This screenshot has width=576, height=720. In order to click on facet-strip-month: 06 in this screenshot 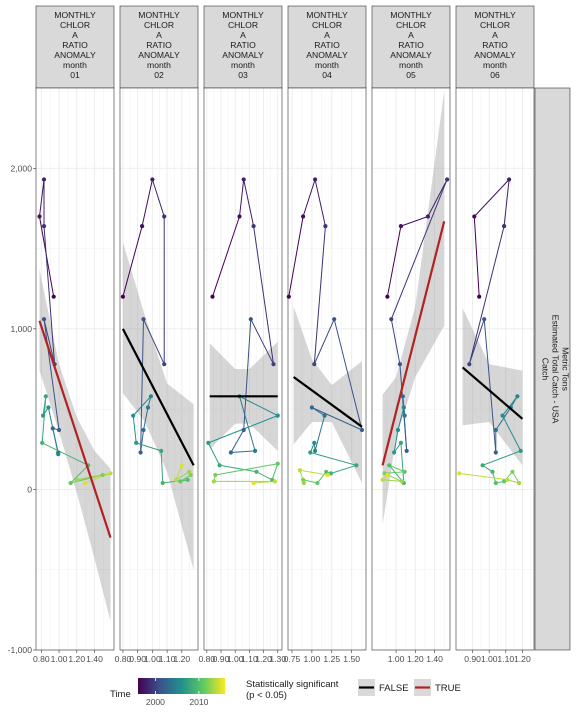, I will do `click(495, 75)`.